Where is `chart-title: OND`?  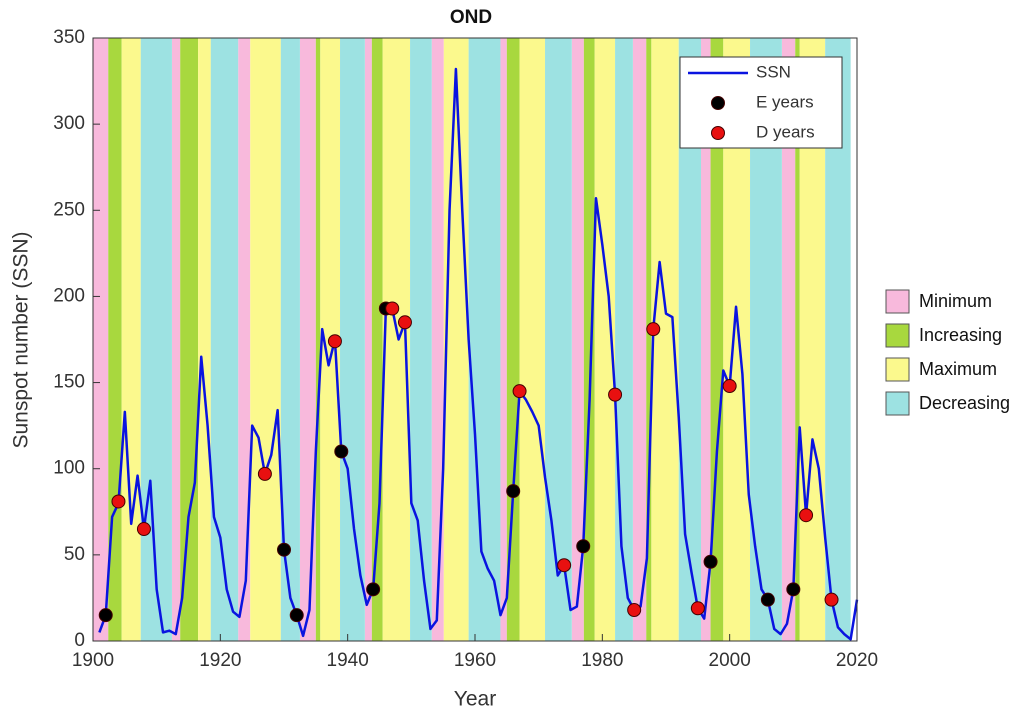
chart-title: OND is located at coordinates (471, 17).